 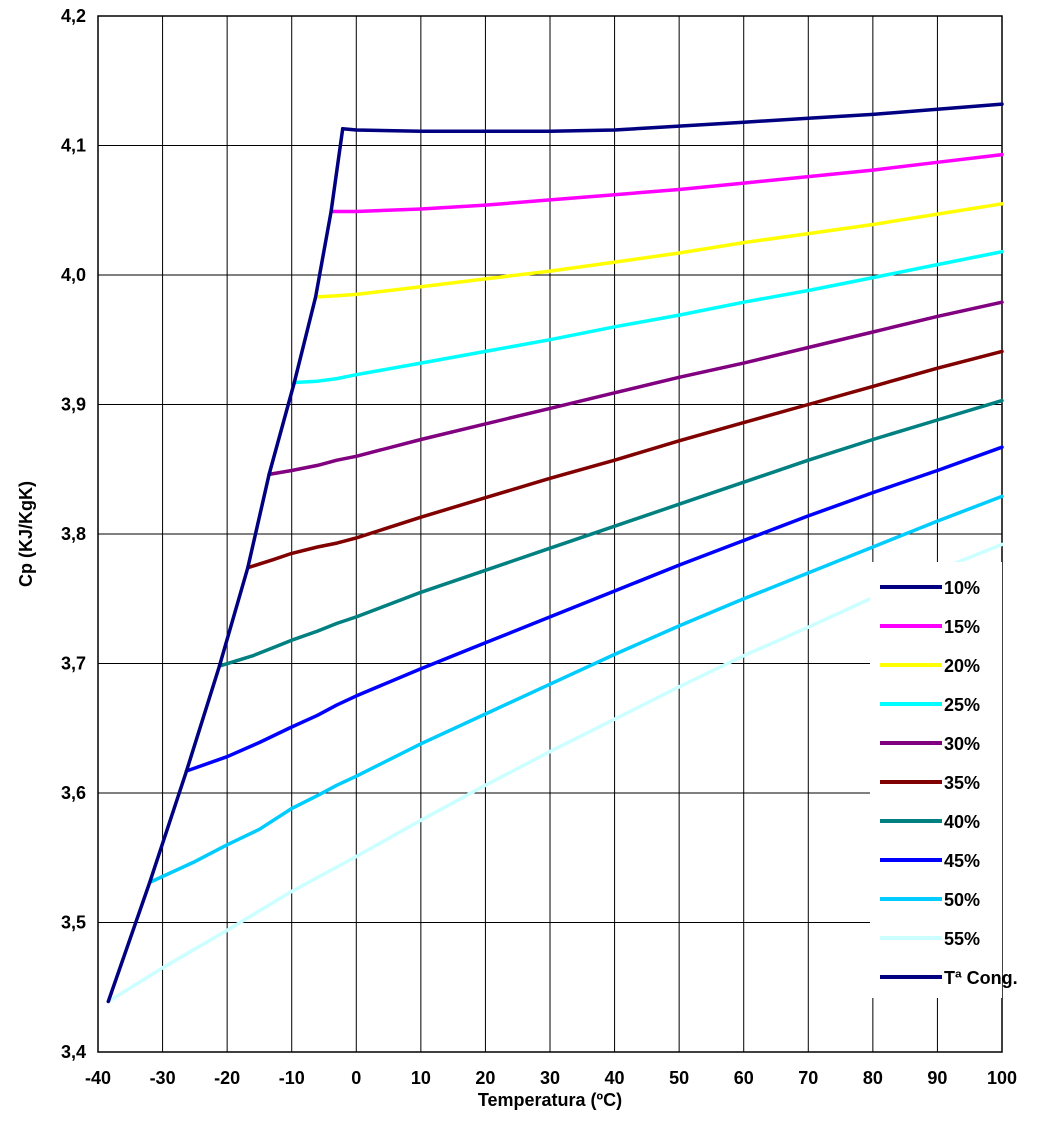 What do you see at coordinates (962, 822) in the screenshot?
I see `legend-label: 40%` at bounding box center [962, 822].